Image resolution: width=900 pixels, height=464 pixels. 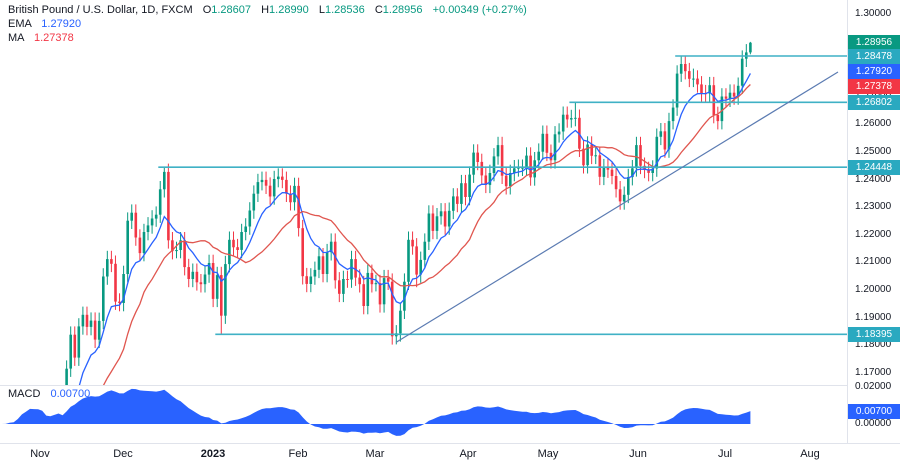 What do you see at coordinates (24, 394) in the screenshot?
I see `macd-label: MACD` at bounding box center [24, 394].